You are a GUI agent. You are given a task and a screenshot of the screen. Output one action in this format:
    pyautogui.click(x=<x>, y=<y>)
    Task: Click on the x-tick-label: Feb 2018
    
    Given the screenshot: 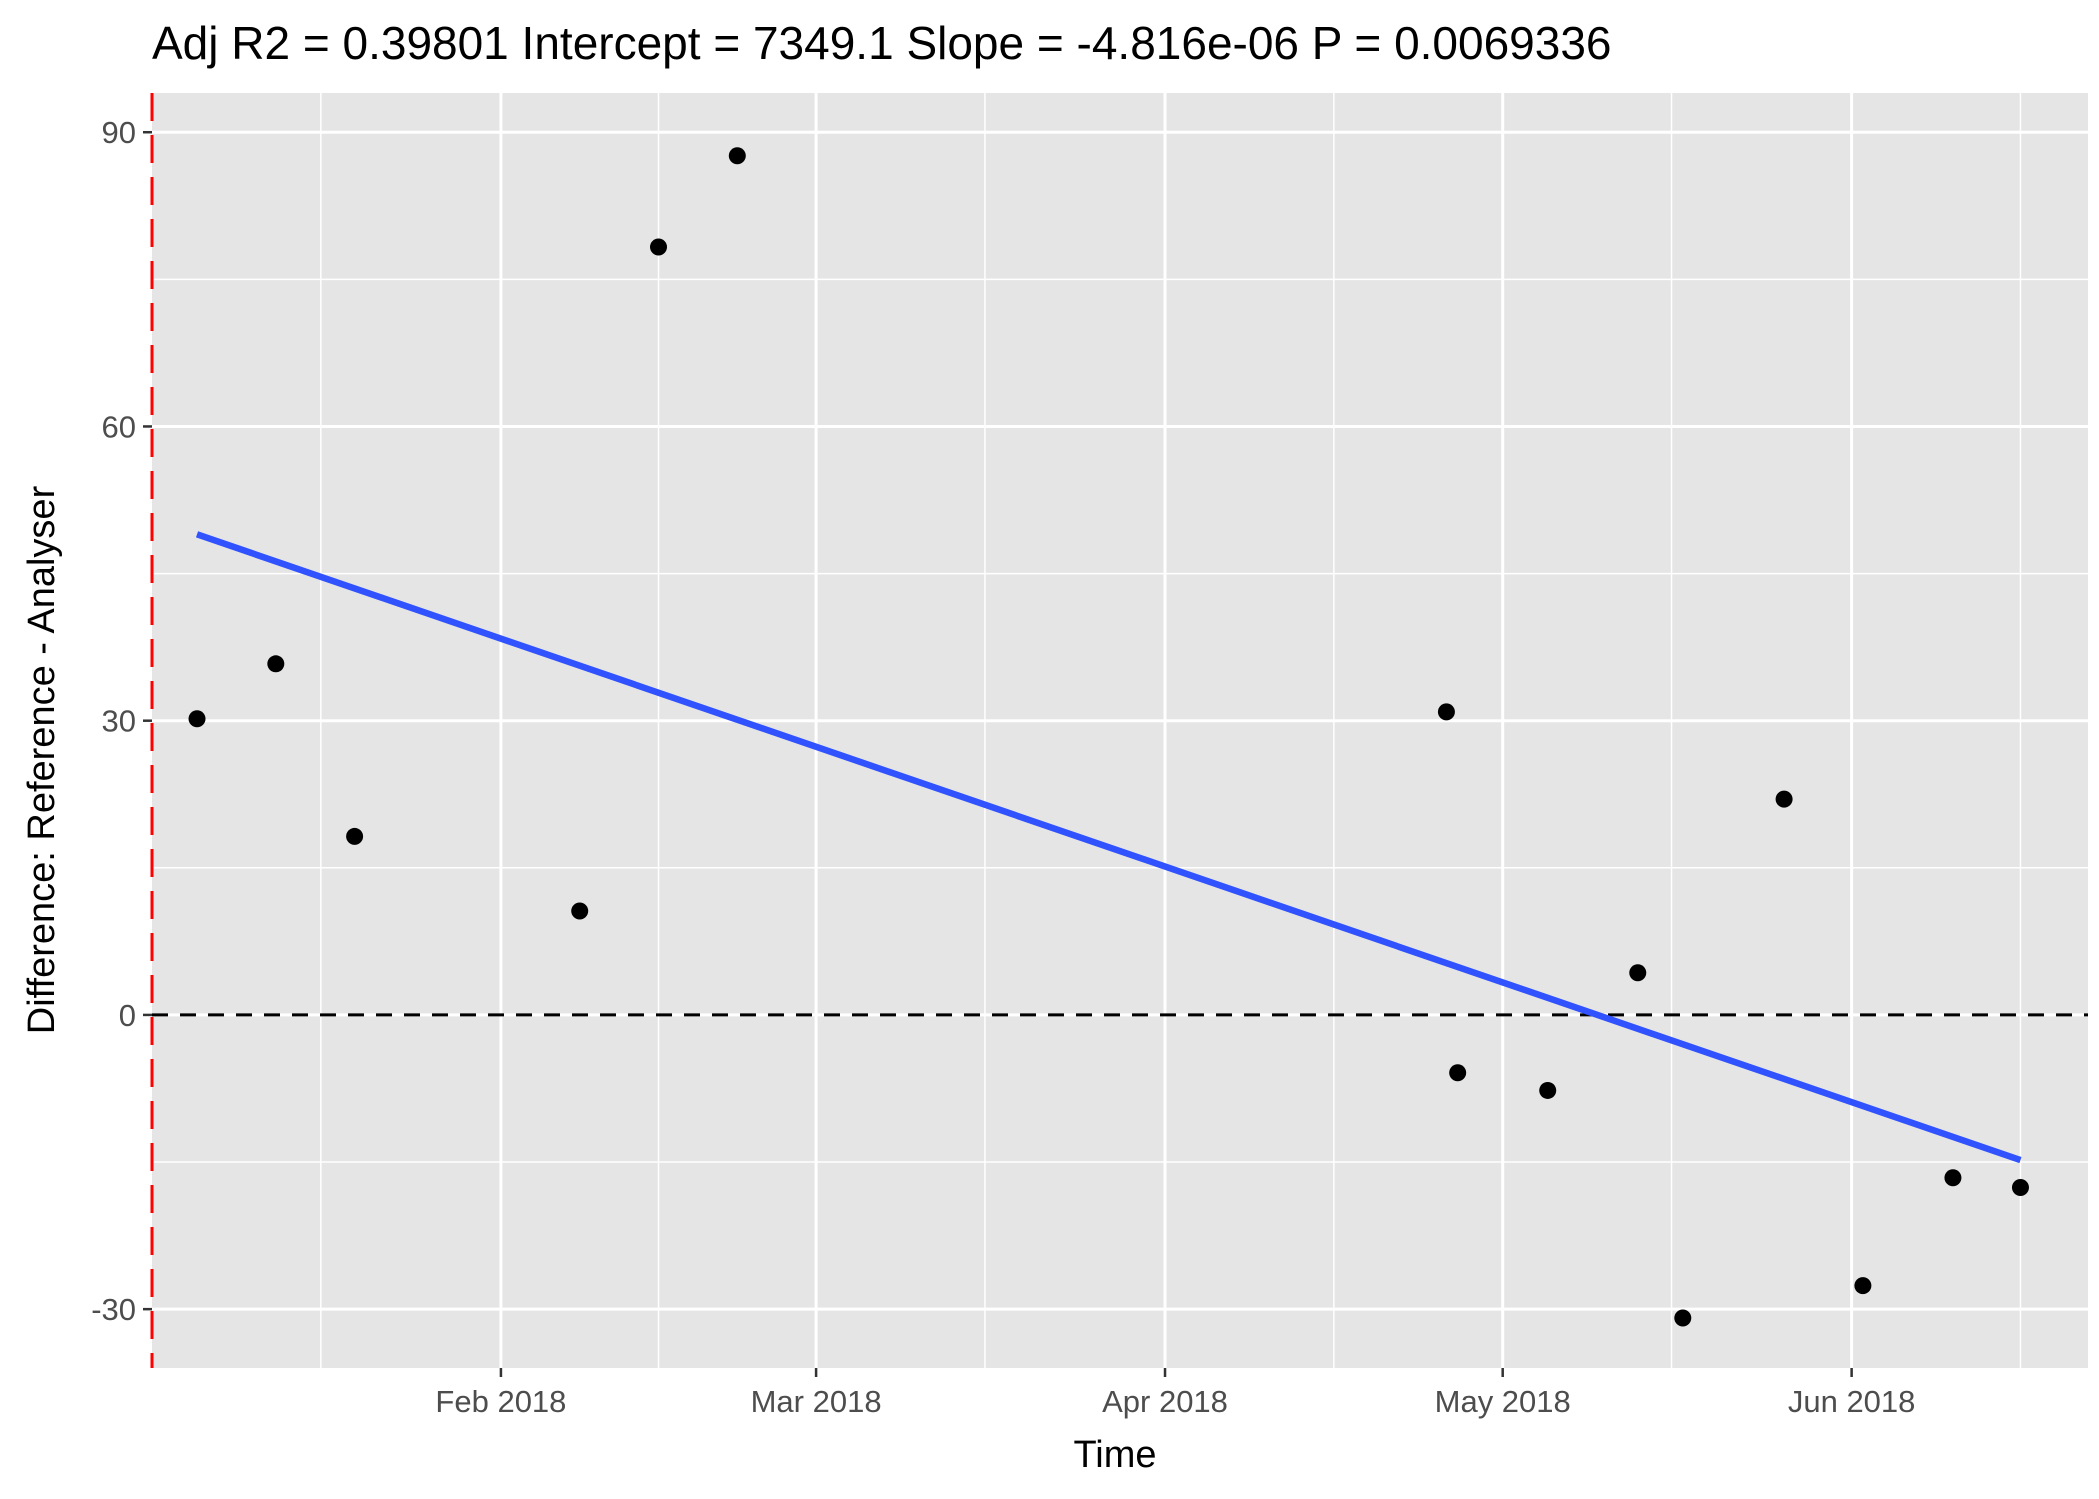 What is the action you would take?
    pyautogui.click(x=500, y=1401)
    